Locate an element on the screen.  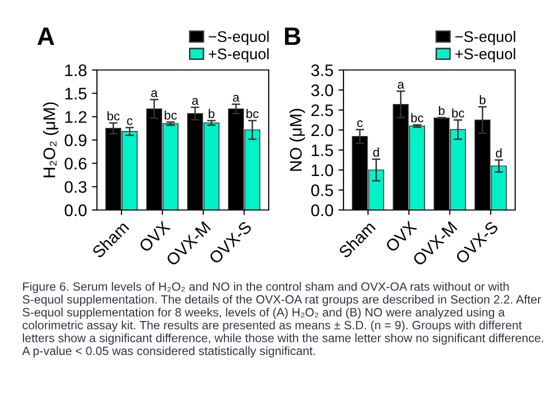
y-tick-label: 1.8 is located at coordinates (76, 70).